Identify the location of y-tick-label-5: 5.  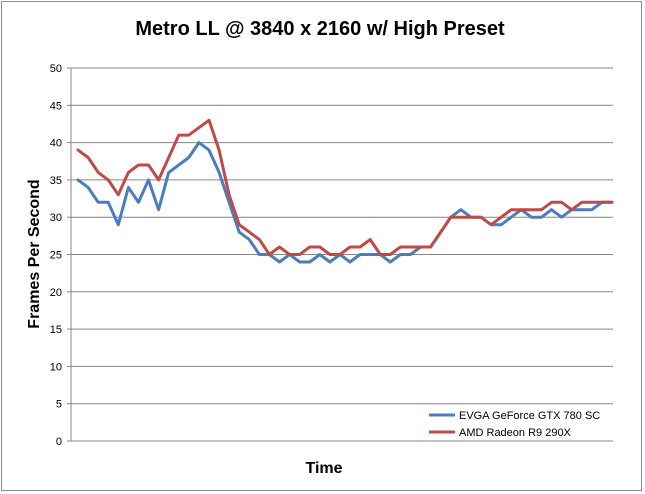
(59, 405).